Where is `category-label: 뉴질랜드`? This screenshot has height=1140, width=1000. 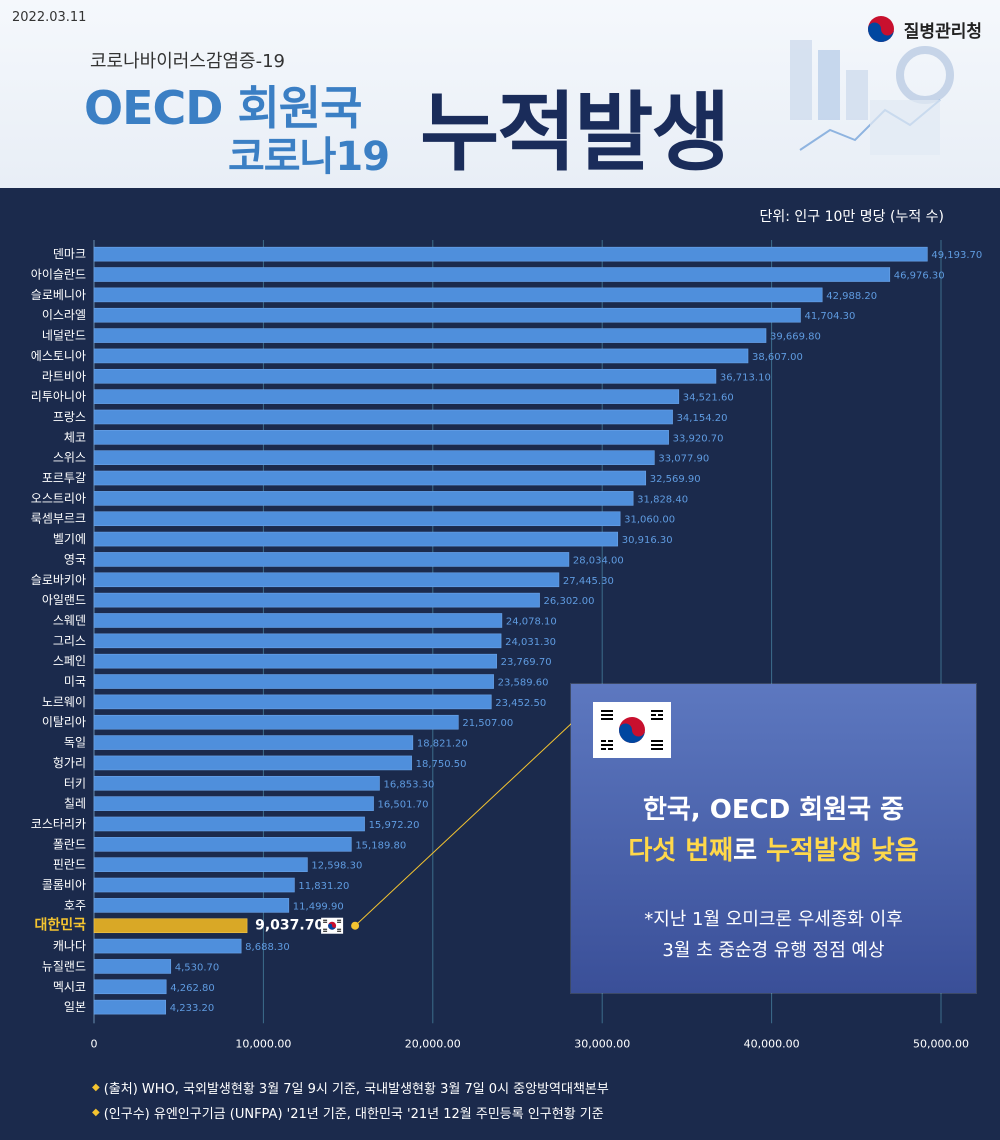 category-label: 뉴질랜드 is located at coordinates (64, 966).